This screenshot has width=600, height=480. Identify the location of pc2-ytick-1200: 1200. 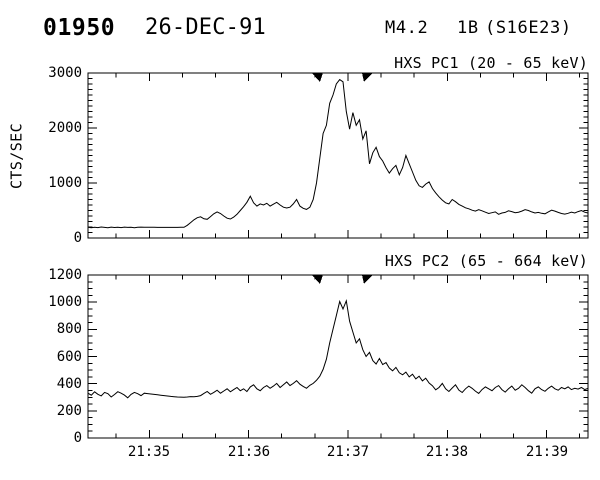
(65, 275).